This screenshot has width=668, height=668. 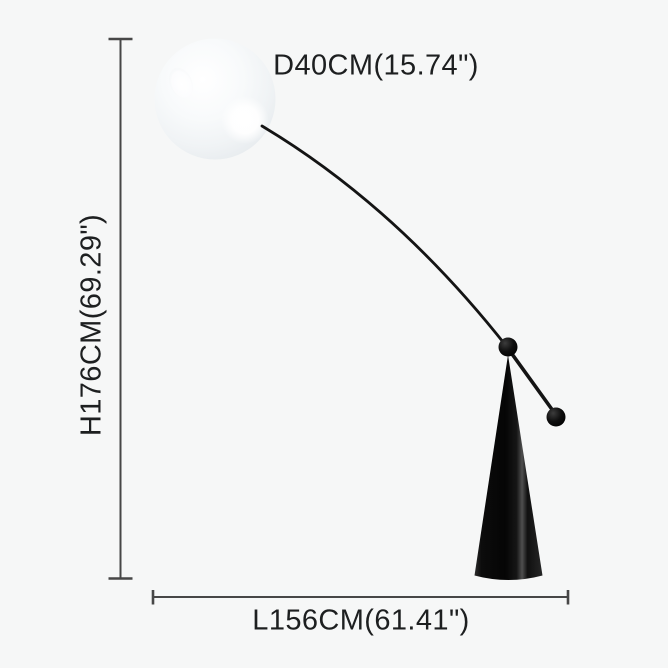 I want to click on height-dimension-label: H176CM(69.29"), so click(x=91, y=325).